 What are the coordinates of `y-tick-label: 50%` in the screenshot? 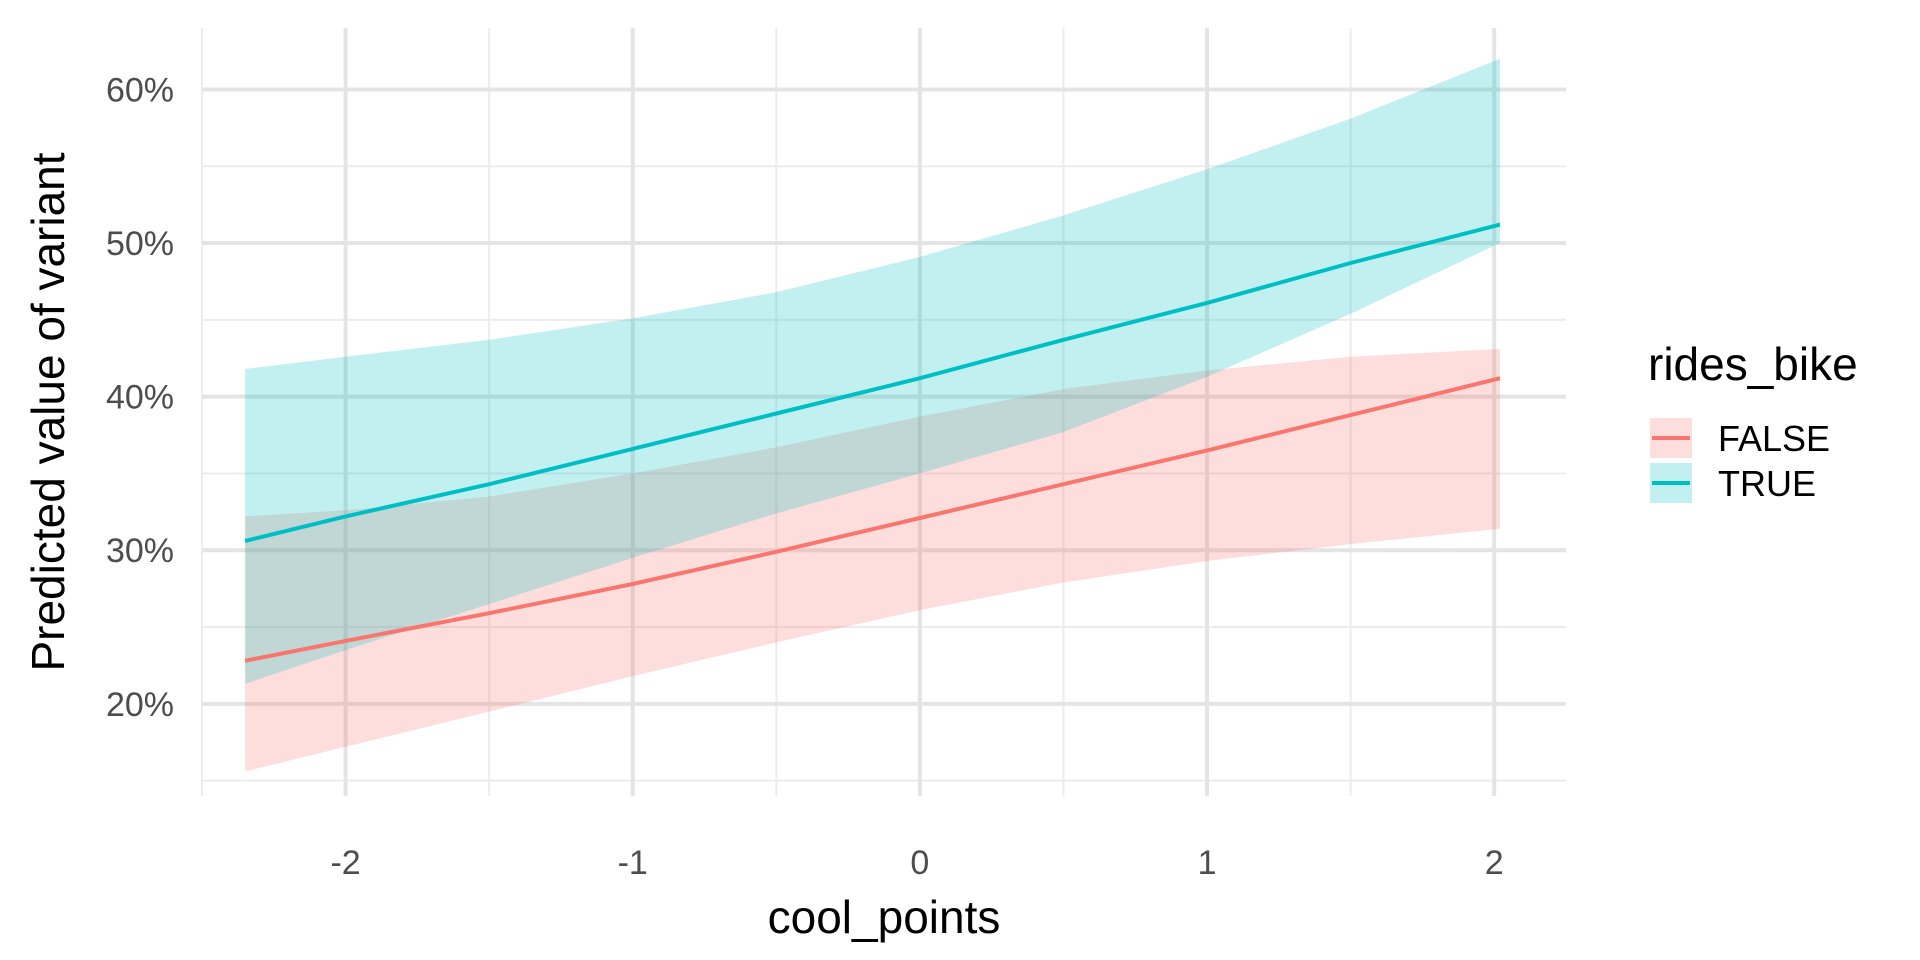 It's located at (140, 244).